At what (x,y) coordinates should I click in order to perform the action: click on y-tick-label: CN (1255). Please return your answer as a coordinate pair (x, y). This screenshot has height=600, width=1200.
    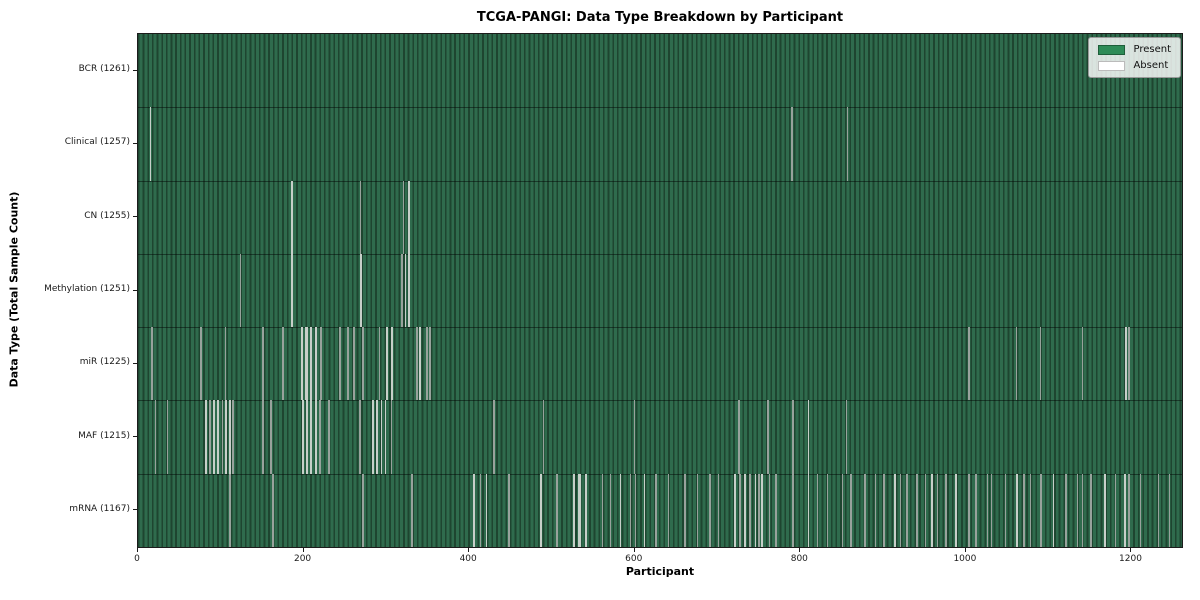
    Looking at the image, I should click on (107, 215).